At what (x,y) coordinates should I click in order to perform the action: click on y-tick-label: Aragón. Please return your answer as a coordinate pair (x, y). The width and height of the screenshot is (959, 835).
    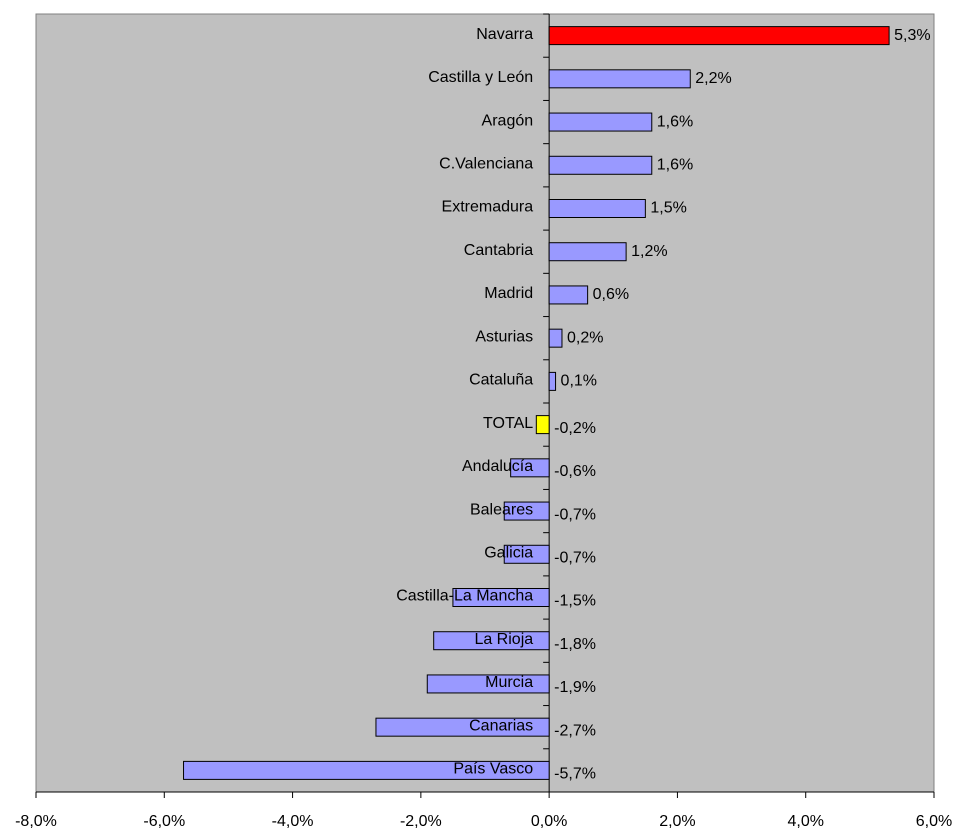
    Looking at the image, I should click on (508, 120).